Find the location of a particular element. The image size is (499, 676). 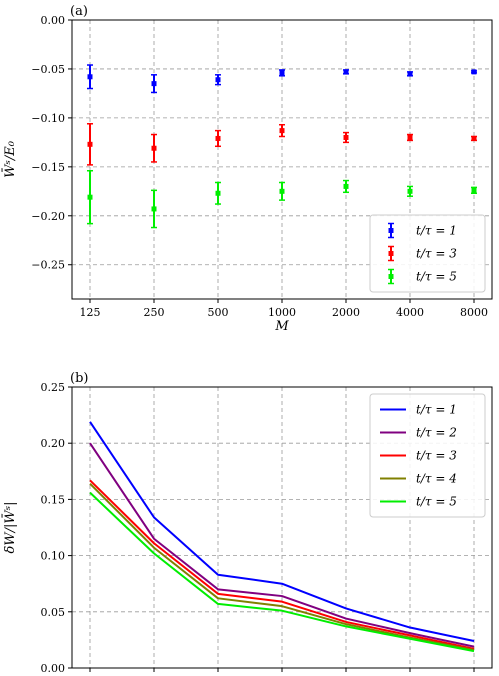

x-tick-label: 500 is located at coordinates (218, 312).